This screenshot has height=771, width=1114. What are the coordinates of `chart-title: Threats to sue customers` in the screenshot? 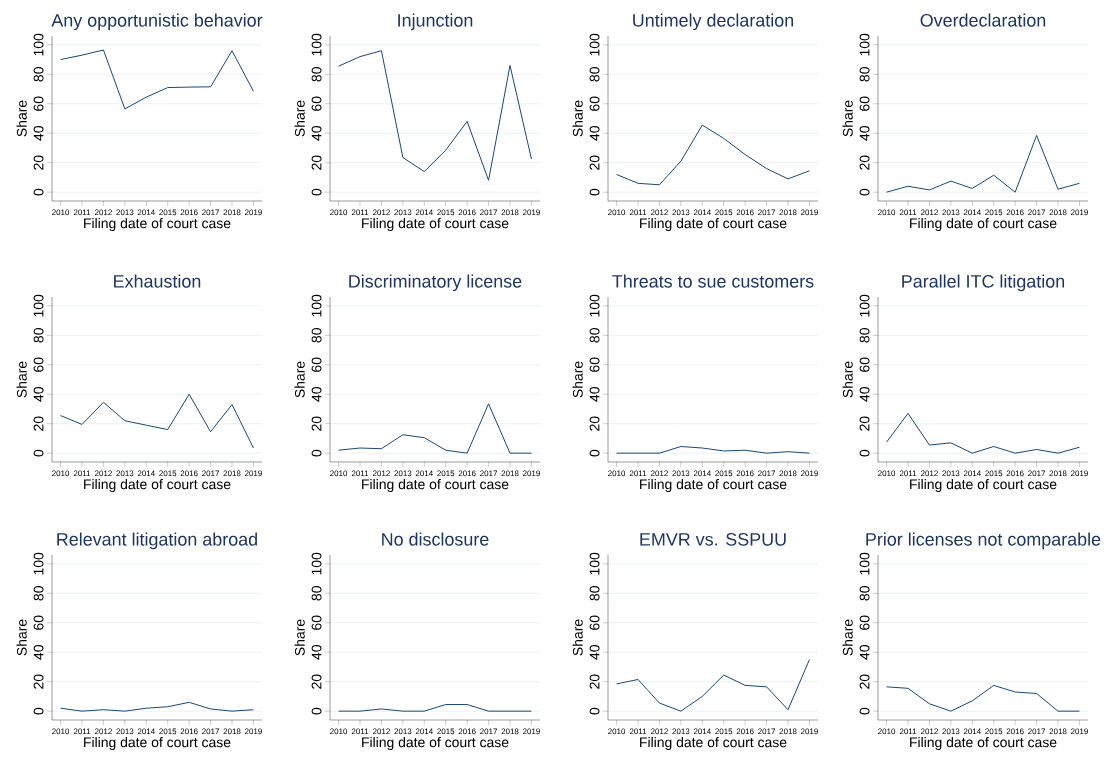 It's located at (713, 281).